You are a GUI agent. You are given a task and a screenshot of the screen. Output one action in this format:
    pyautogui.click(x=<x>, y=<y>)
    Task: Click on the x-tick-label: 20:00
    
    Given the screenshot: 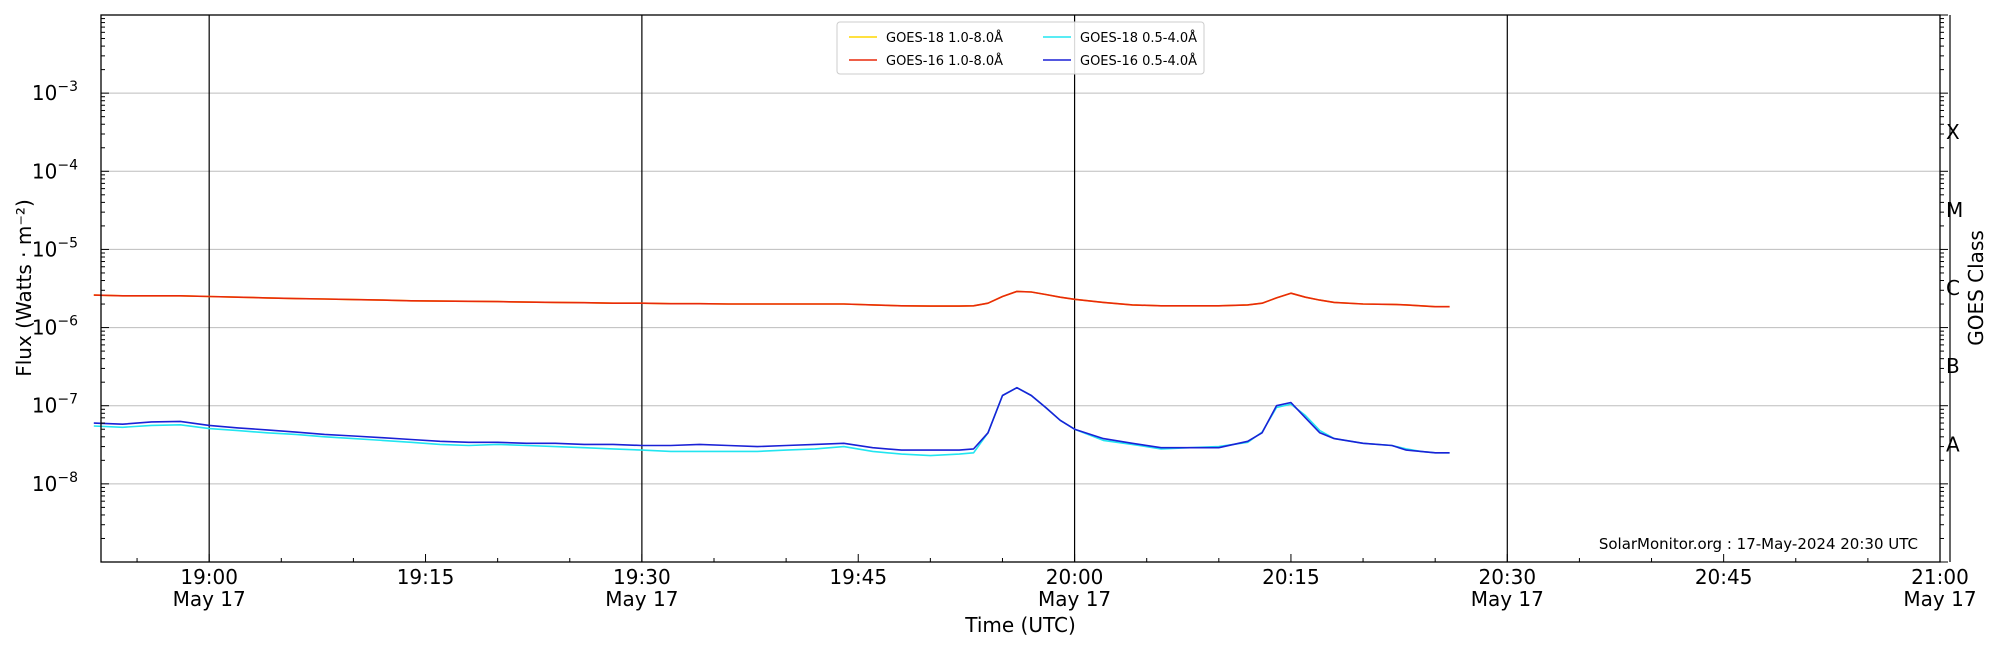 What is the action you would take?
    pyautogui.click(x=1075, y=577)
    